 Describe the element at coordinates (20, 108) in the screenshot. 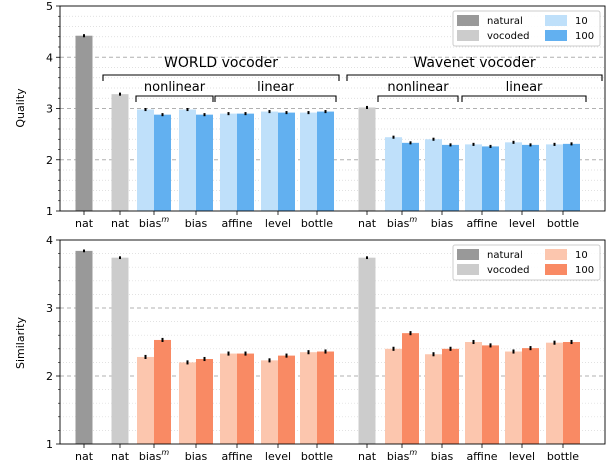

I see `y-axis-label: Quality` at that location.